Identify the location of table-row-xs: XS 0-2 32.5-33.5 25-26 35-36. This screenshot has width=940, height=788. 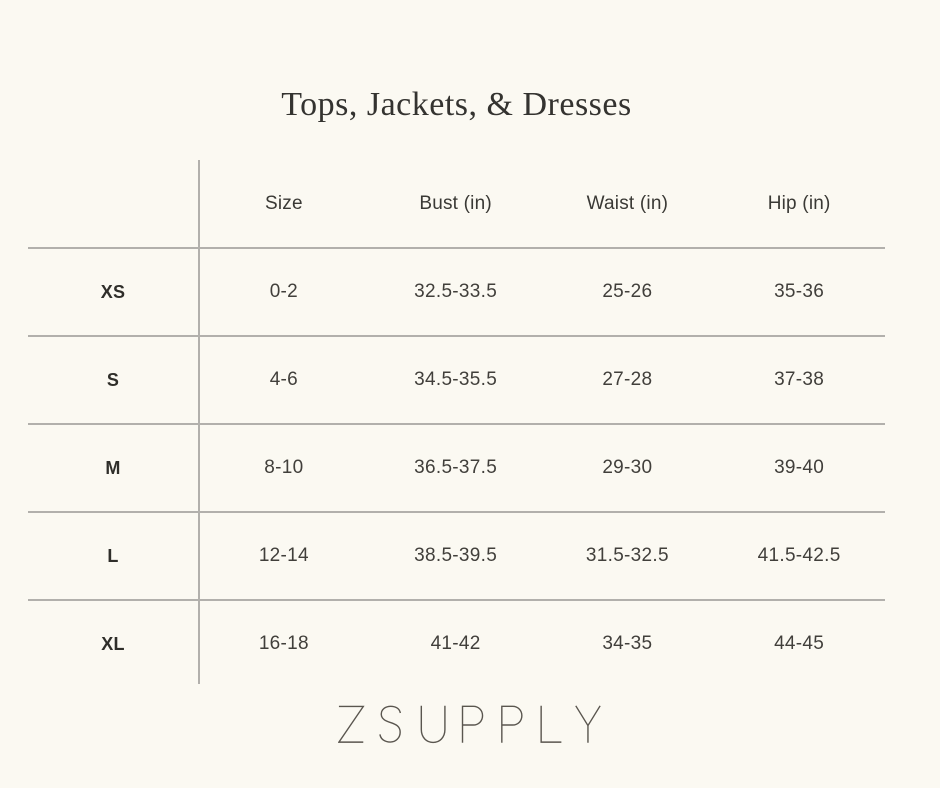
(456, 291).